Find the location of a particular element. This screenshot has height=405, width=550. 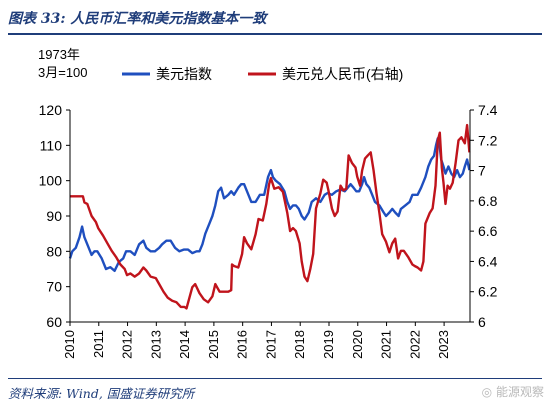

watermark: ◎ 能源观察 is located at coordinates (513, 391).